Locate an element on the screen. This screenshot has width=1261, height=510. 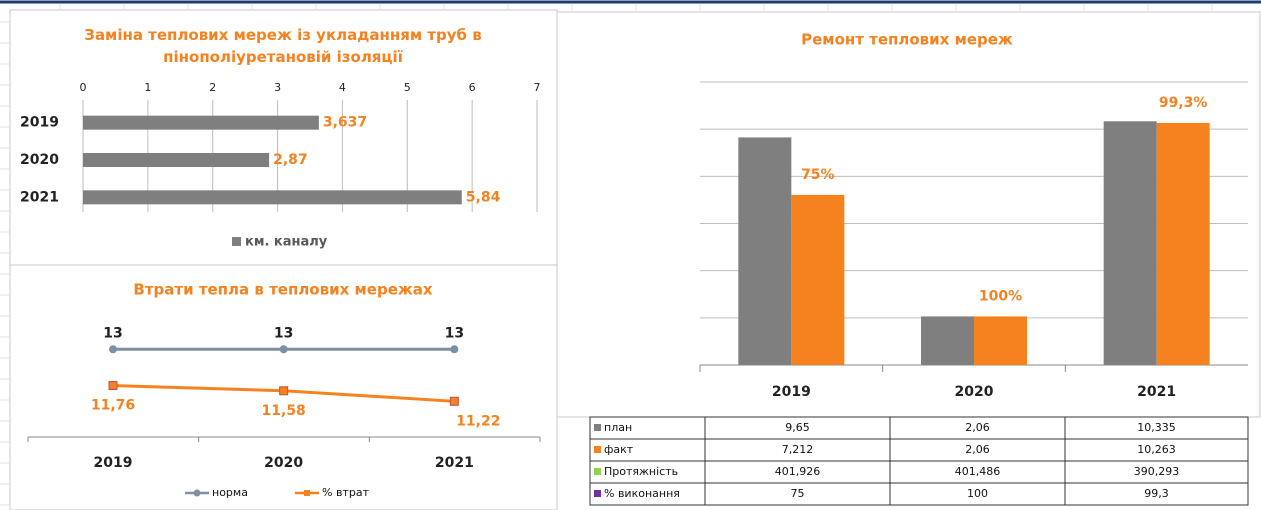
table-cell: 401,486 is located at coordinates (978, 471).